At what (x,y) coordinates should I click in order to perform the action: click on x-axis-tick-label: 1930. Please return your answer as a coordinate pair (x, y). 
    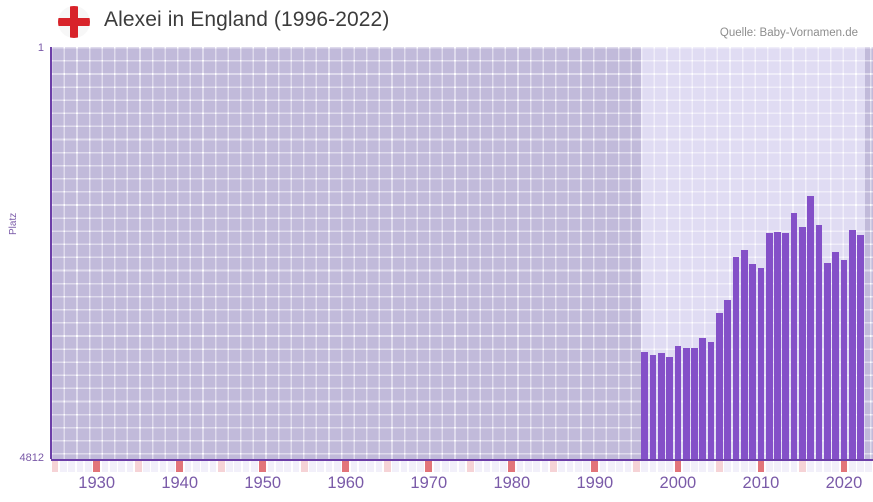
    Looking at the image, I should click on (97, 483).